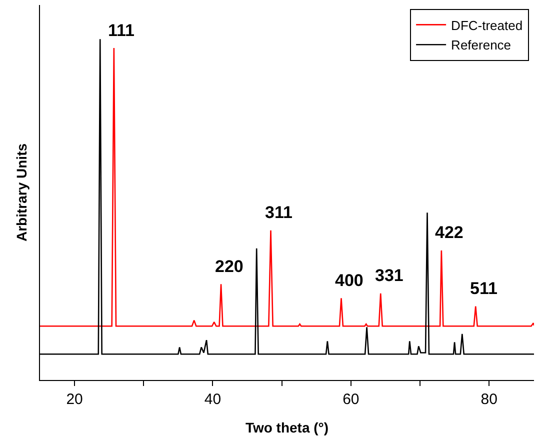  Describe the element at coordinates (22, 192) in the screenshot. I see `y-axis-title: Arbitrary Units` at that location.